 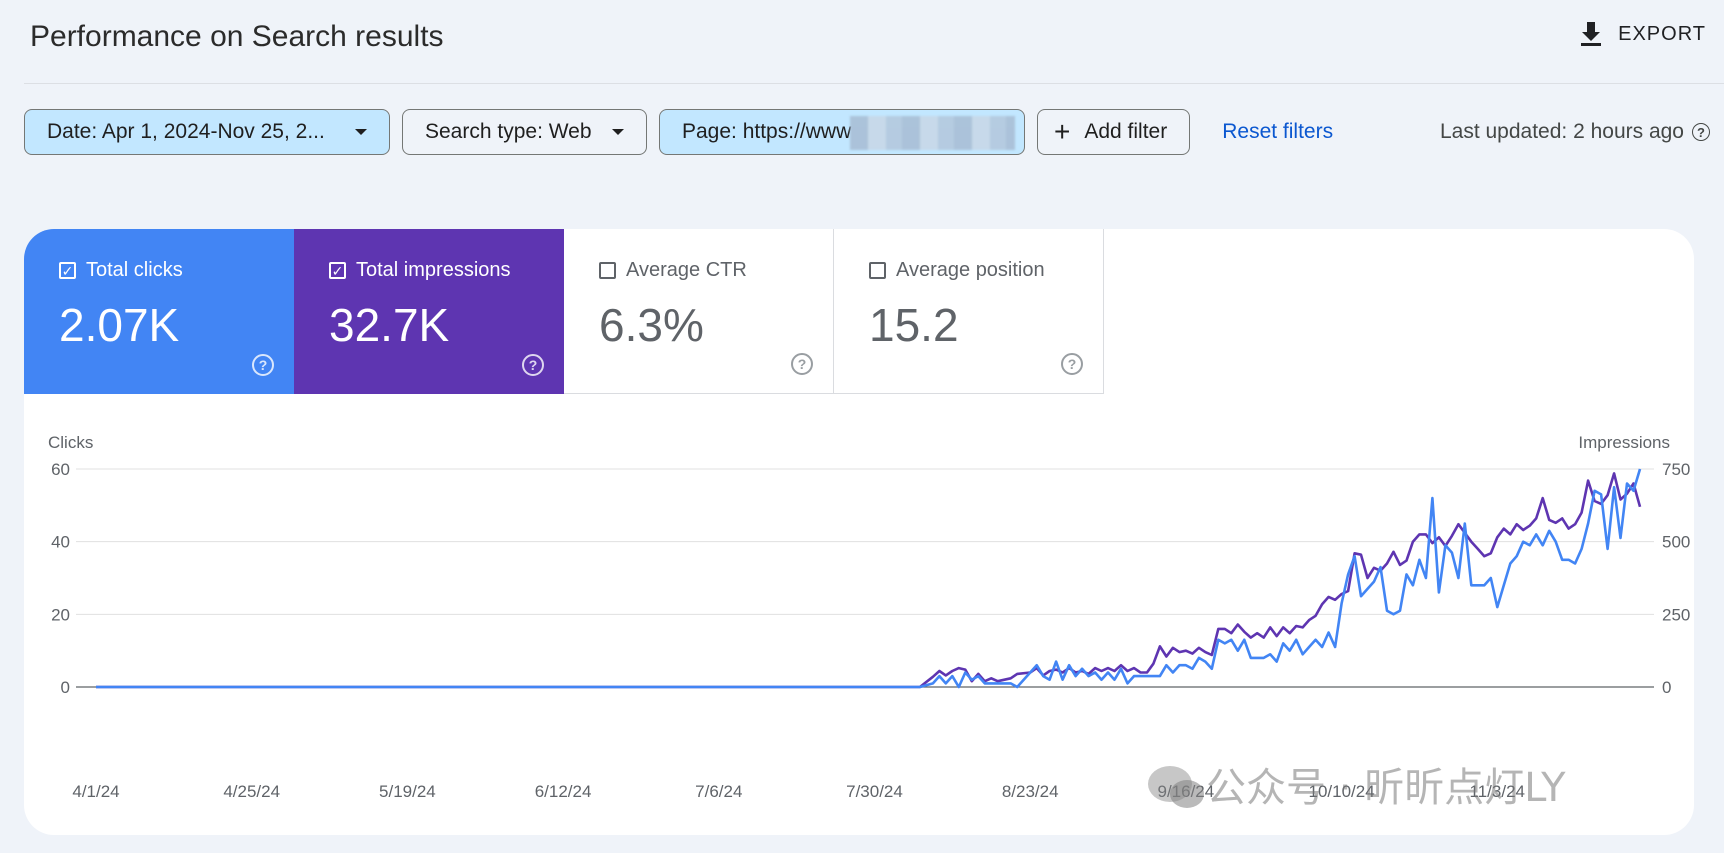 I want to click on page-title: Performance on Search results, so click(x=237, y=36).